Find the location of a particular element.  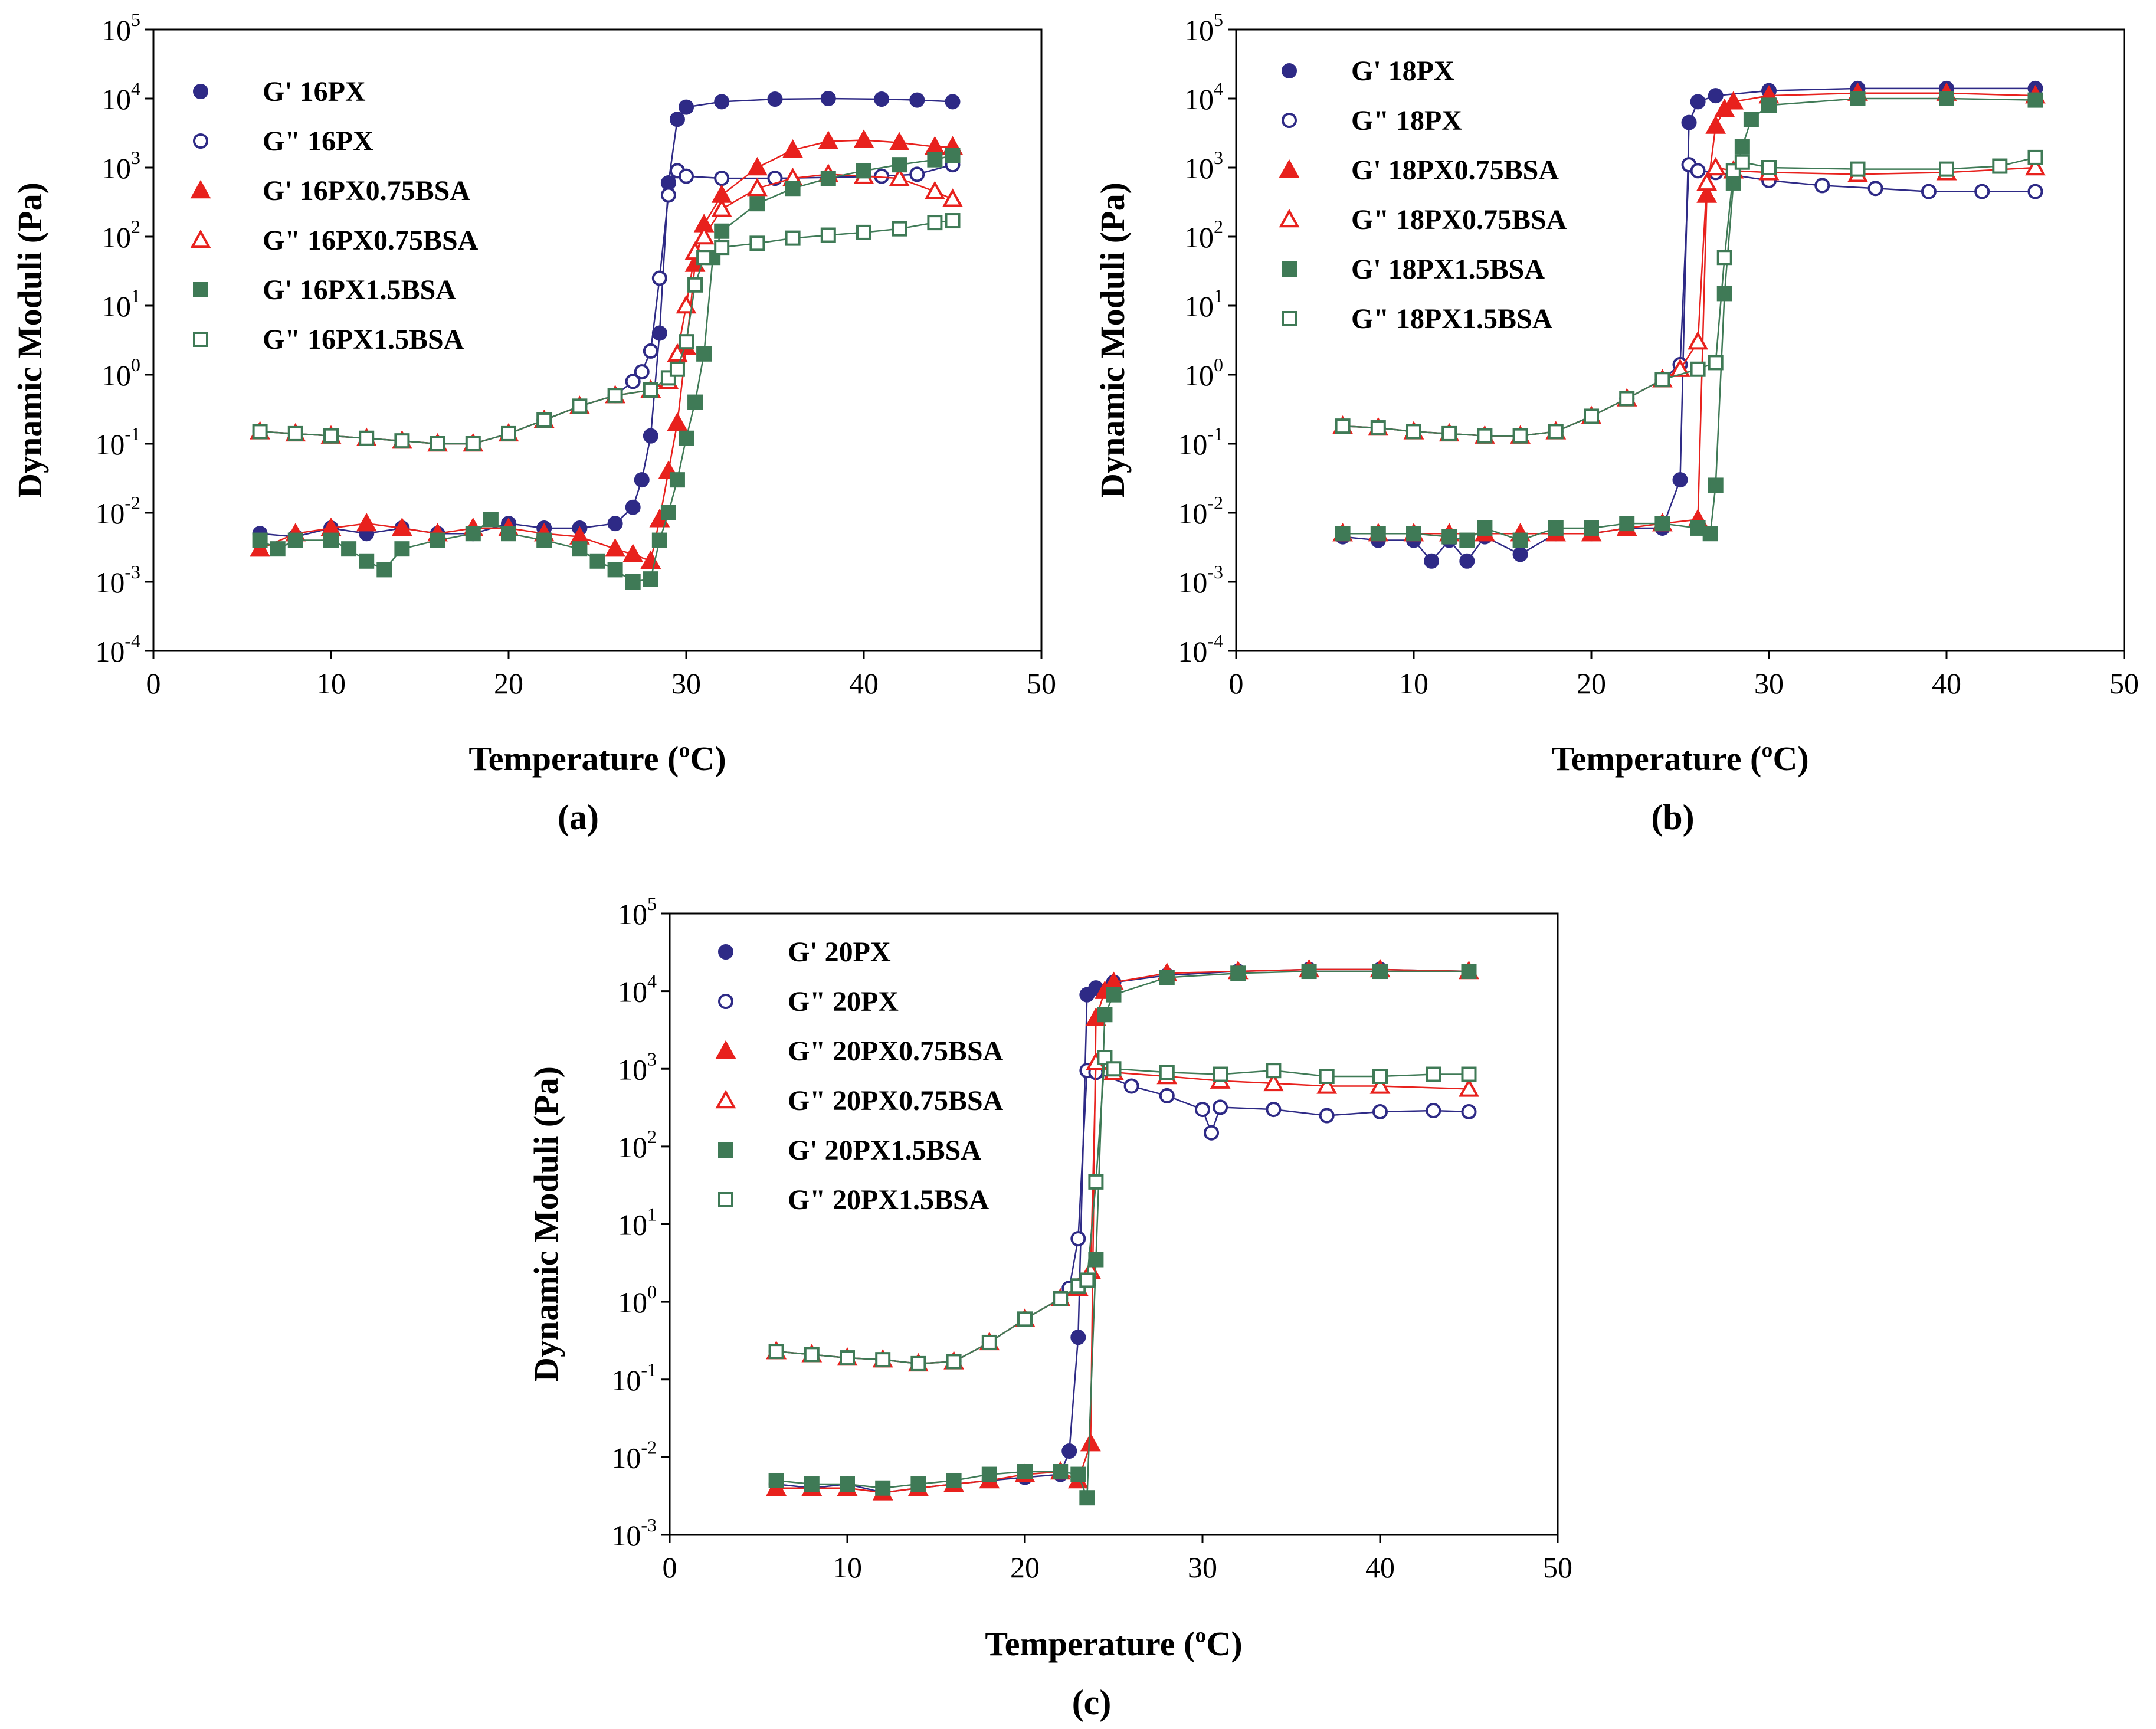

legend-label: G' 16PX is located at coordinates (314, 92).